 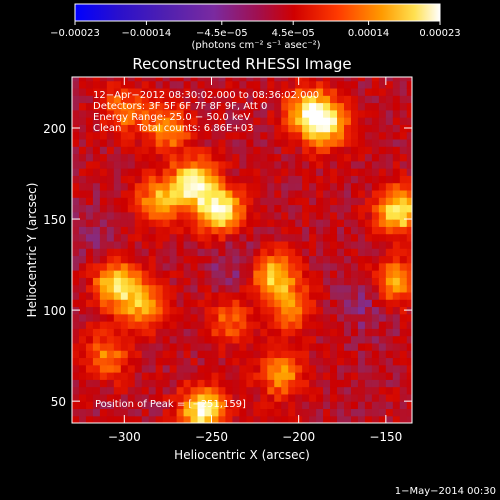 I want to click on y-tick-label: 50, so click(x=58, y=402).